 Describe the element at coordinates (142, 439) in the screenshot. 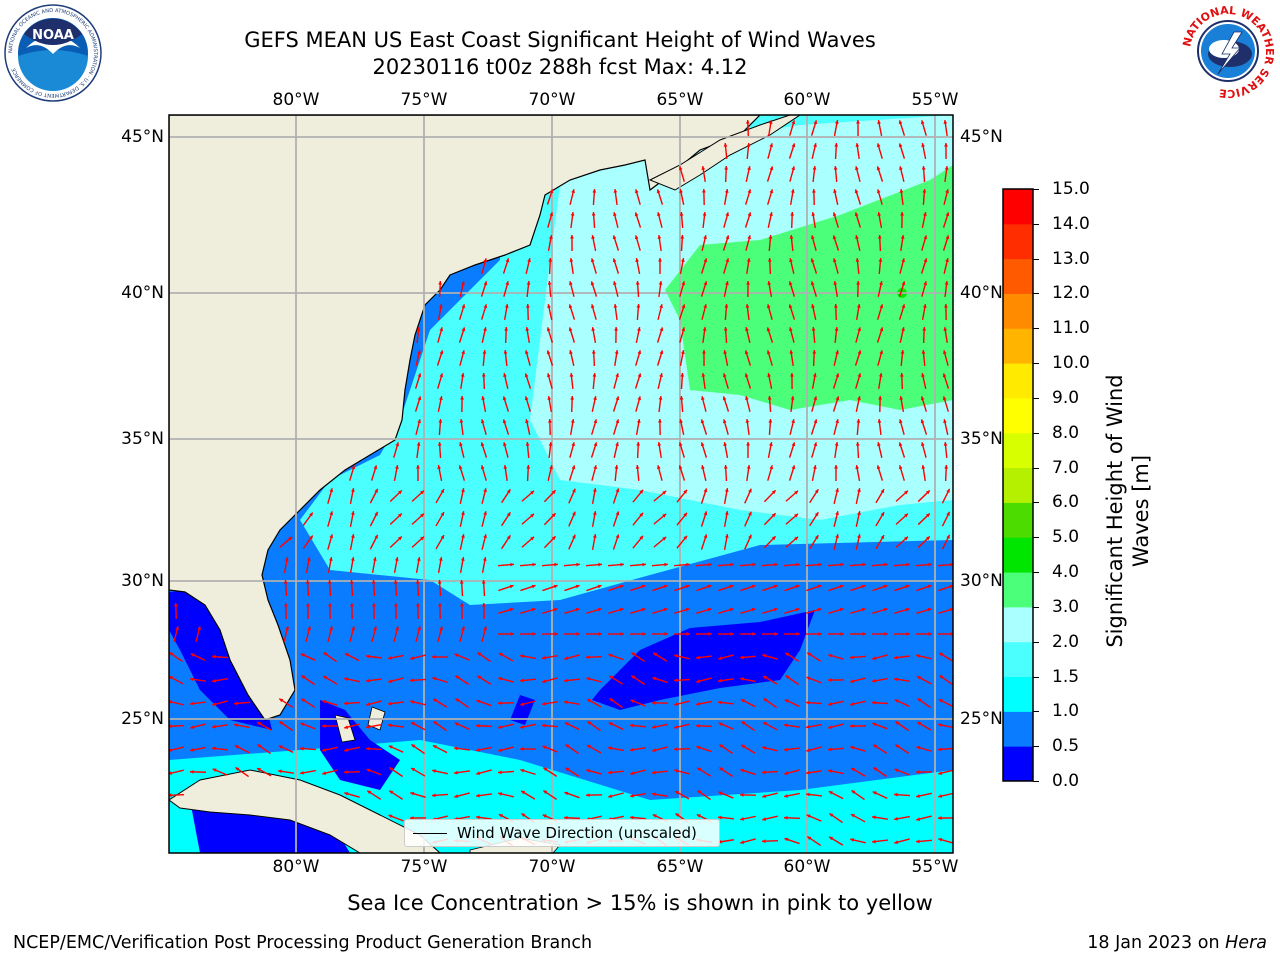

I see `lat-label-left-35n: 35°N` at that location.